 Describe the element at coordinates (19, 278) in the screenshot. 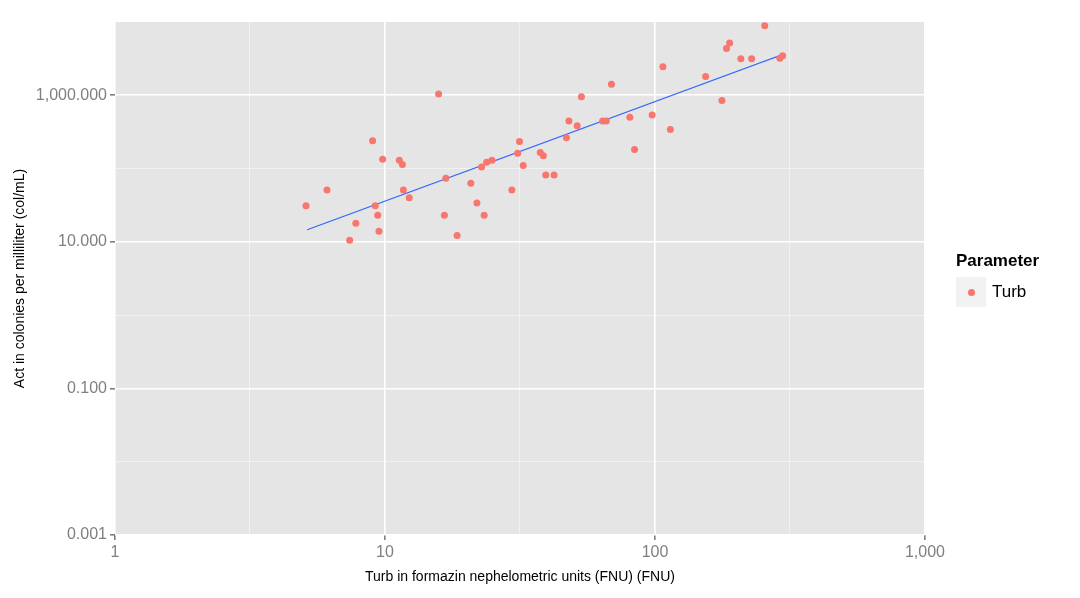

I see `y-axis-title: Act in colonies per milliliter (col/mL)` at that location.